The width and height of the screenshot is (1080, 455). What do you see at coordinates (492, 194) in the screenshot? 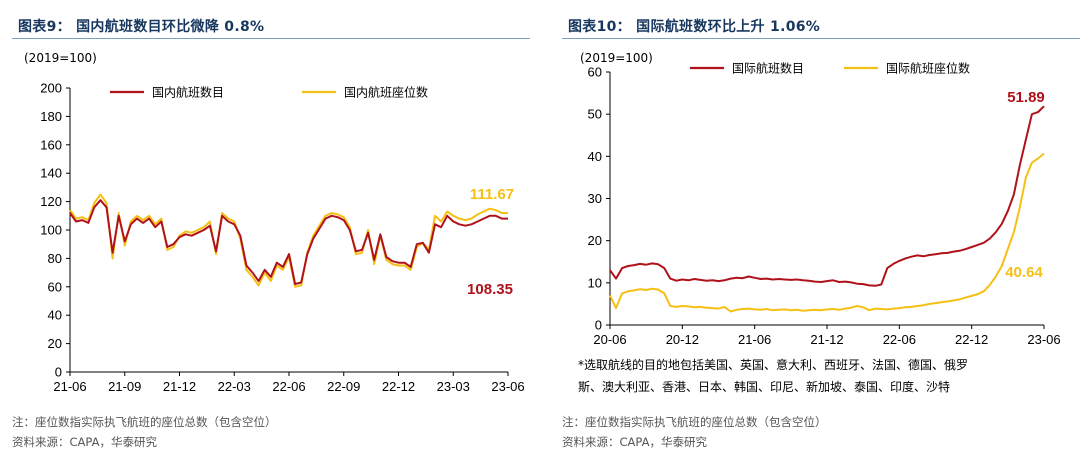
I see `value-annotation: 111.67` at bounding box center [492, 194].